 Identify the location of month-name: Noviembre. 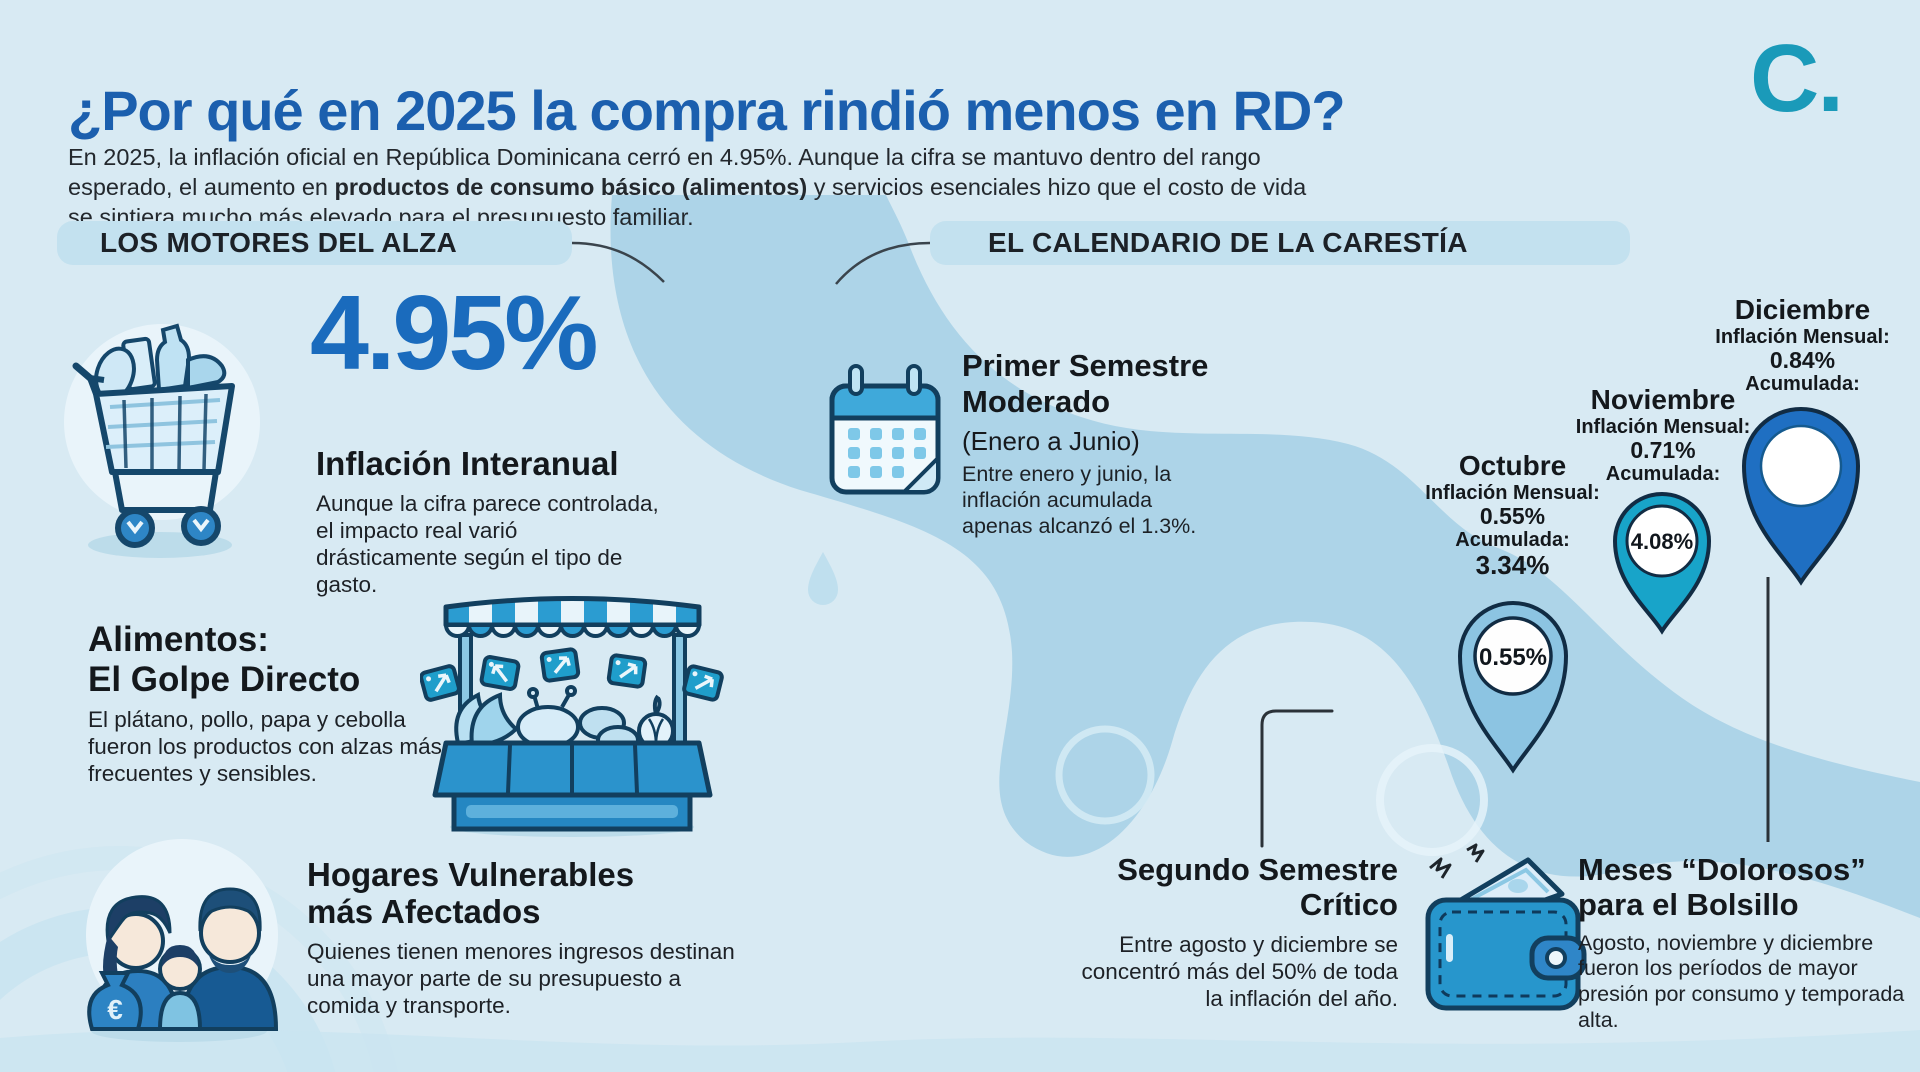
(1663, 399).